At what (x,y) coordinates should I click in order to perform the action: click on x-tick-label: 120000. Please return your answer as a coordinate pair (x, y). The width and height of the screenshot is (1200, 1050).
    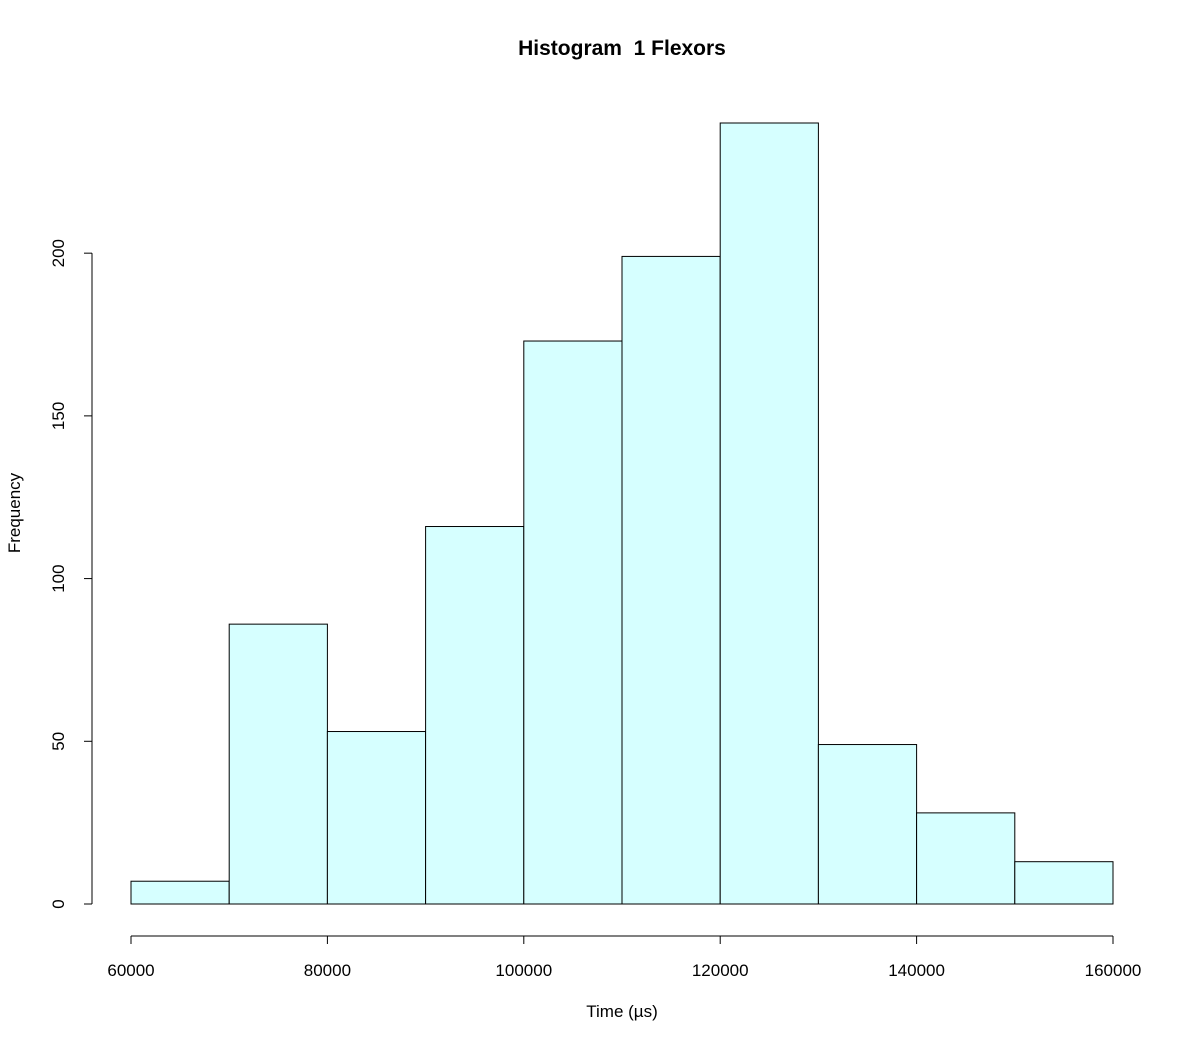
    Looking at the image, I should click on (720, 970).